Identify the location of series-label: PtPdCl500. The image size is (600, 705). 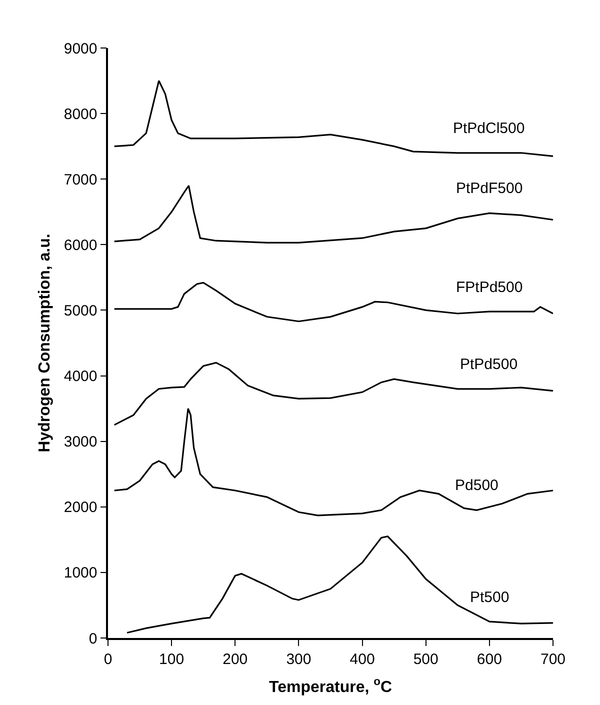
(489, 128).